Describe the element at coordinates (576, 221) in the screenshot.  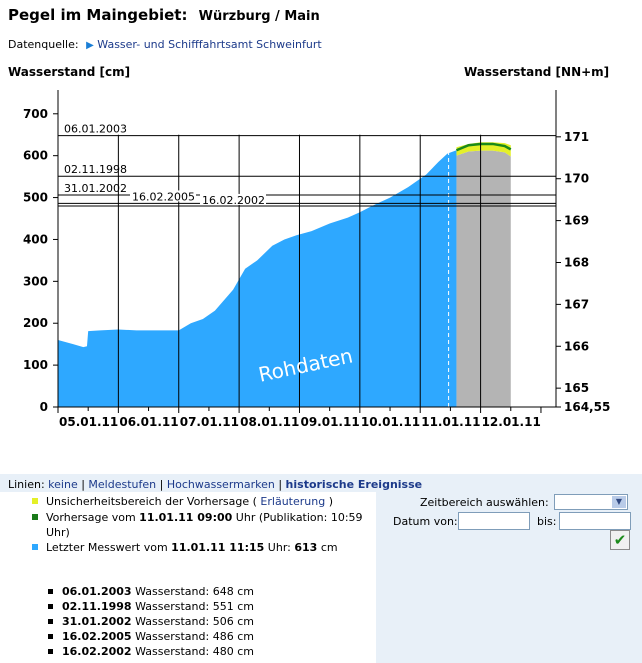
I see `y-tick-label-right: 169` at that location.